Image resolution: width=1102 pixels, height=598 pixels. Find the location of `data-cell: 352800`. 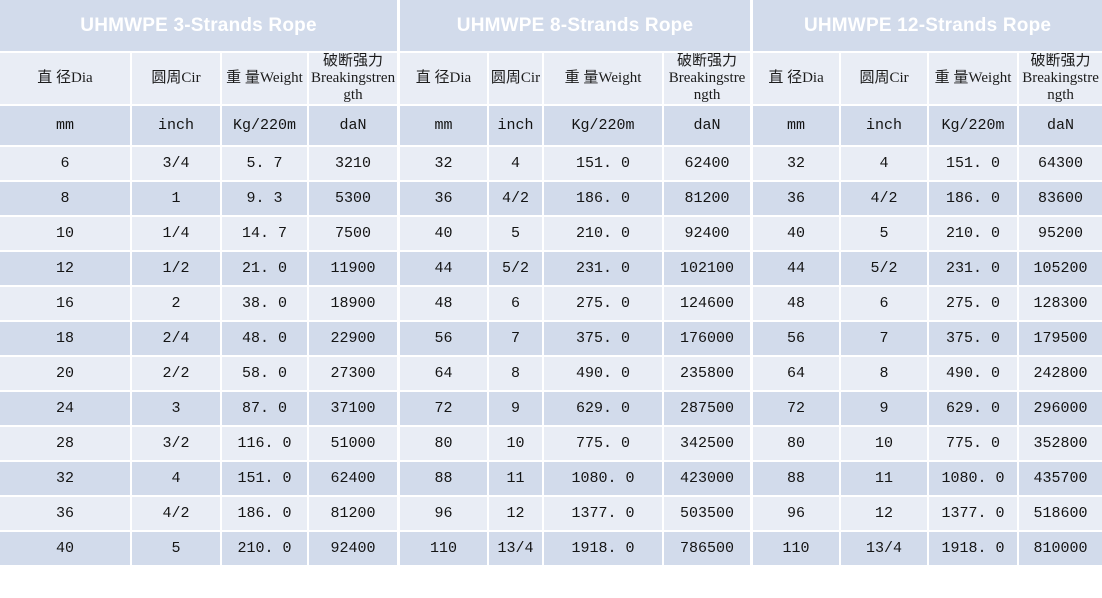

data-cell: 352800 is located at coordinates (1059, 443).